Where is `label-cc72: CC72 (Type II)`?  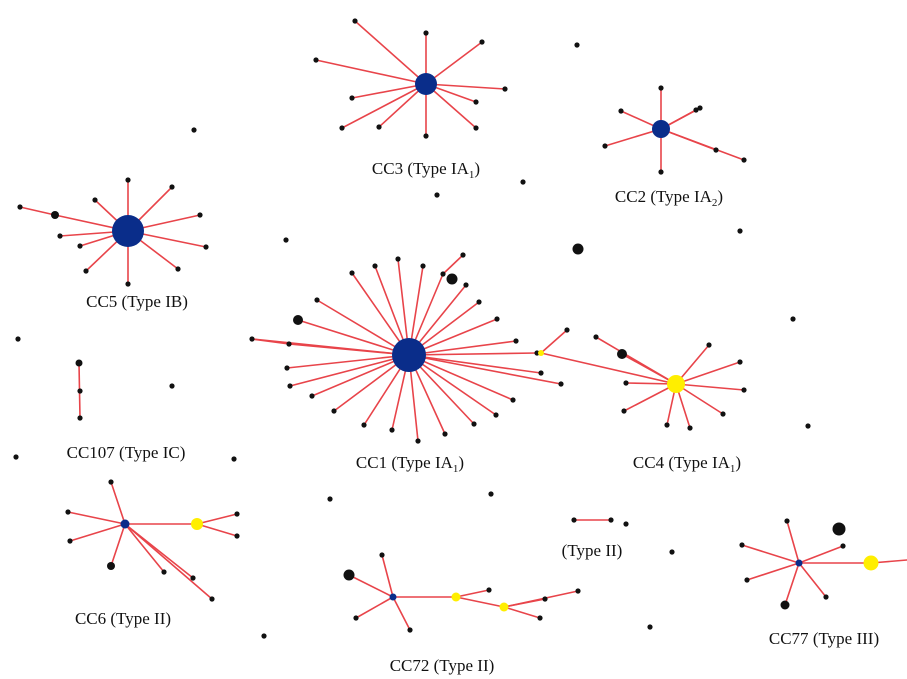 label-cc72: CC72 (Type II) is located at coordinates (442, 665).